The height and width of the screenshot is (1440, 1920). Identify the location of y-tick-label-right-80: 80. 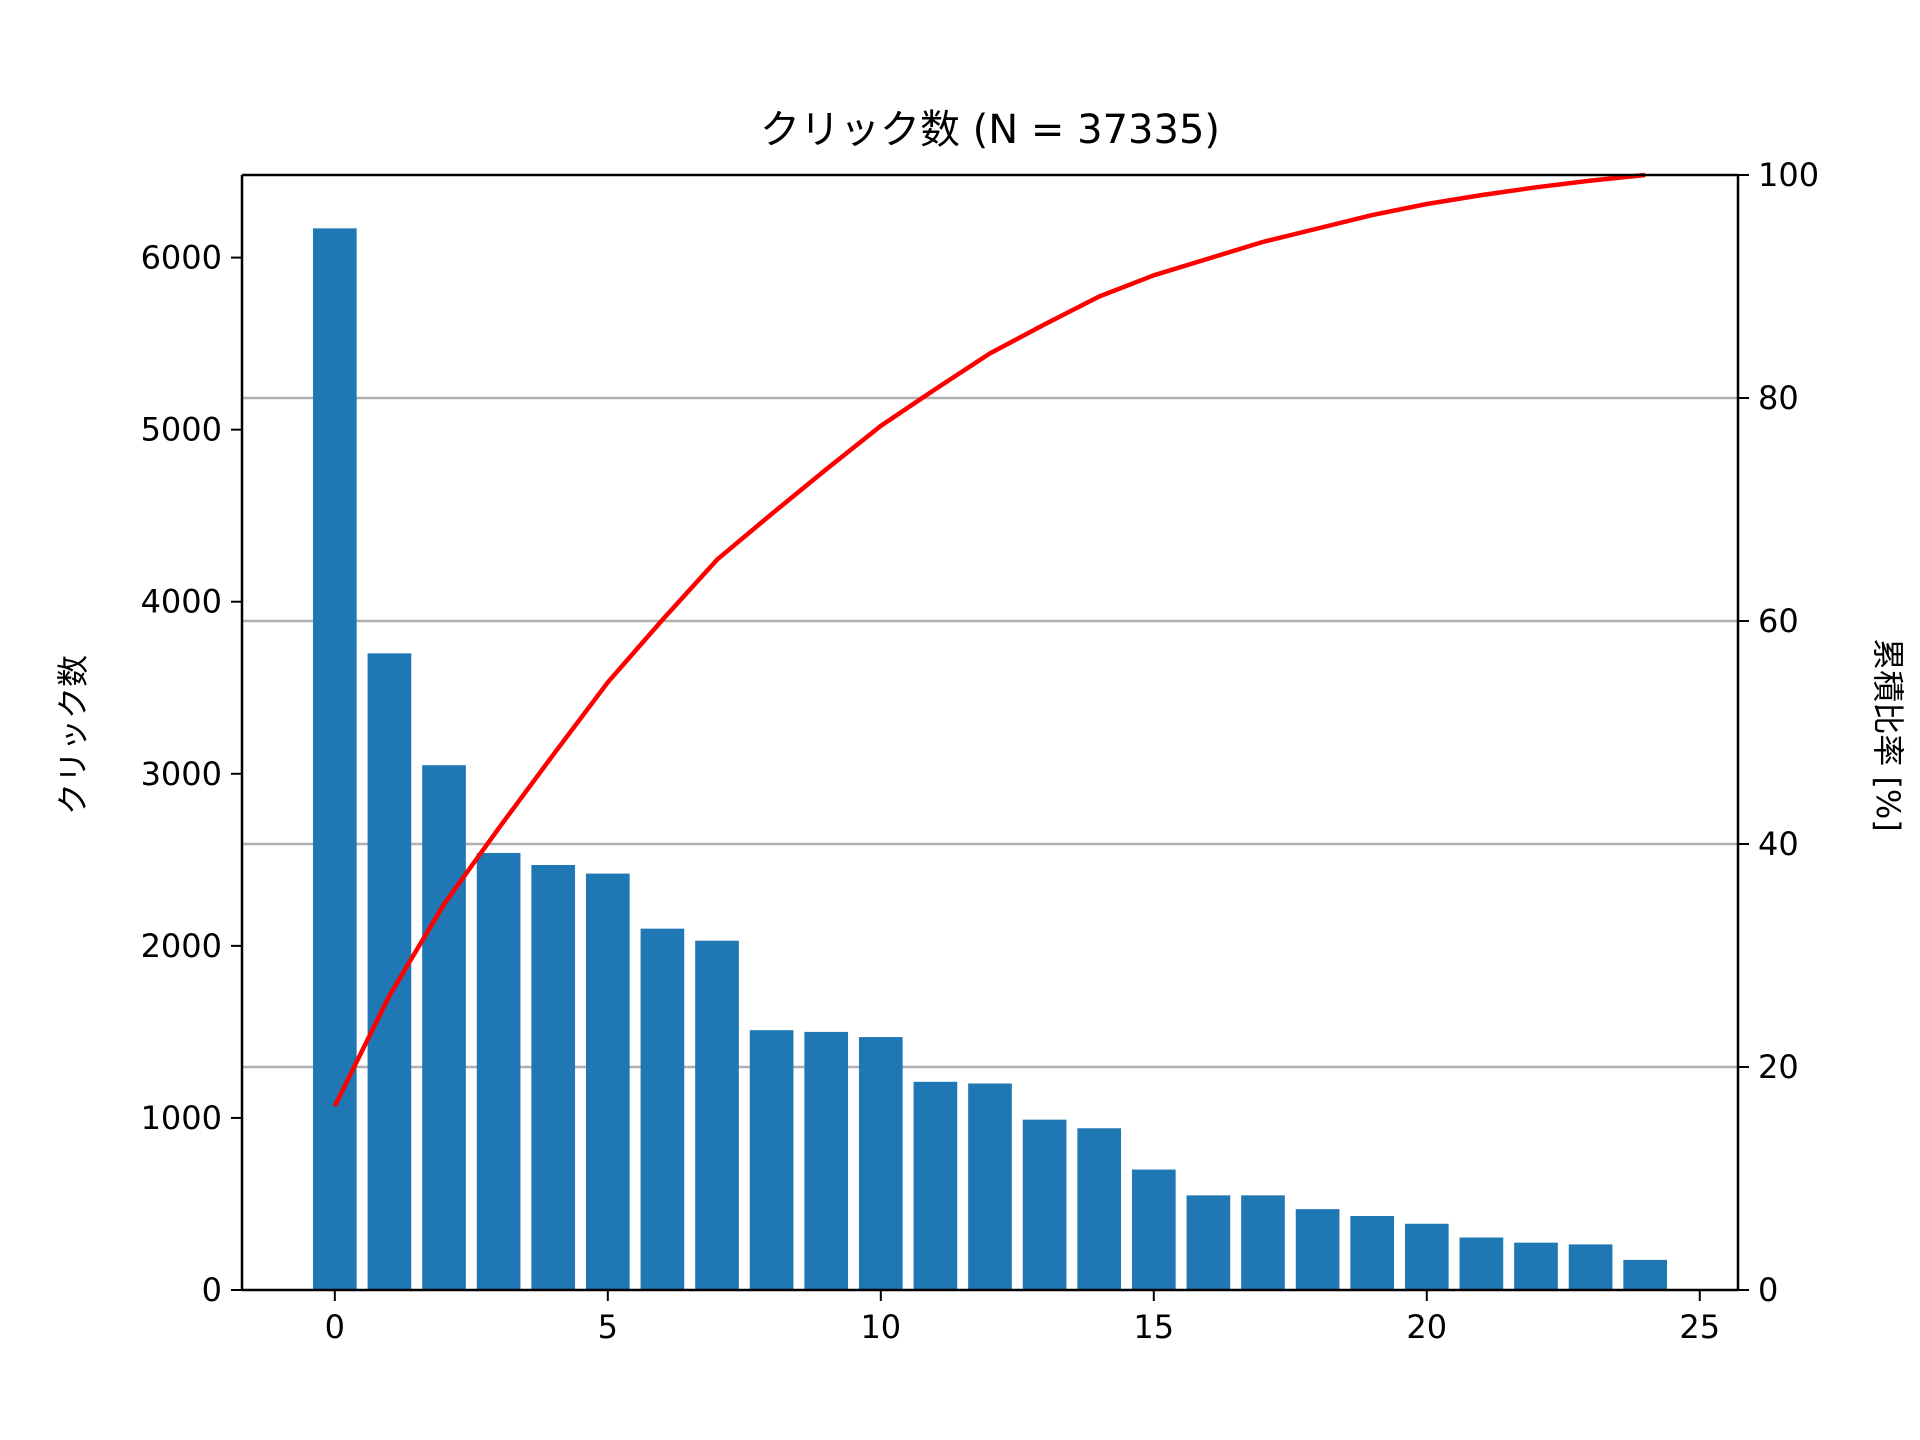
(1778, 398).